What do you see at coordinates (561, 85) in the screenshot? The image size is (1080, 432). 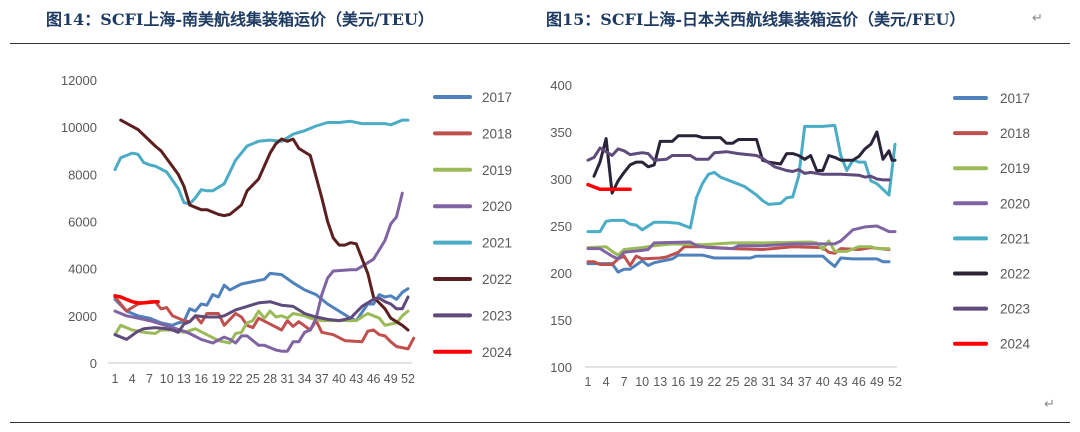 I see `y-tick-label: 400` at bounding box center [561, 85].